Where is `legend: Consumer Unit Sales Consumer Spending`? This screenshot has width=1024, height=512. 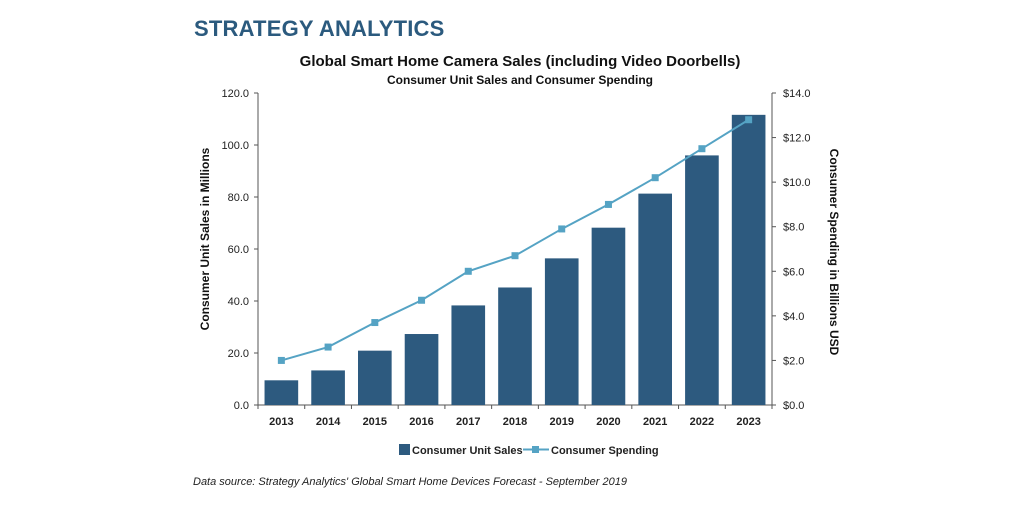
legend: Consumer Unit Sales Consumer Spending is located at coordinates (529, 450).